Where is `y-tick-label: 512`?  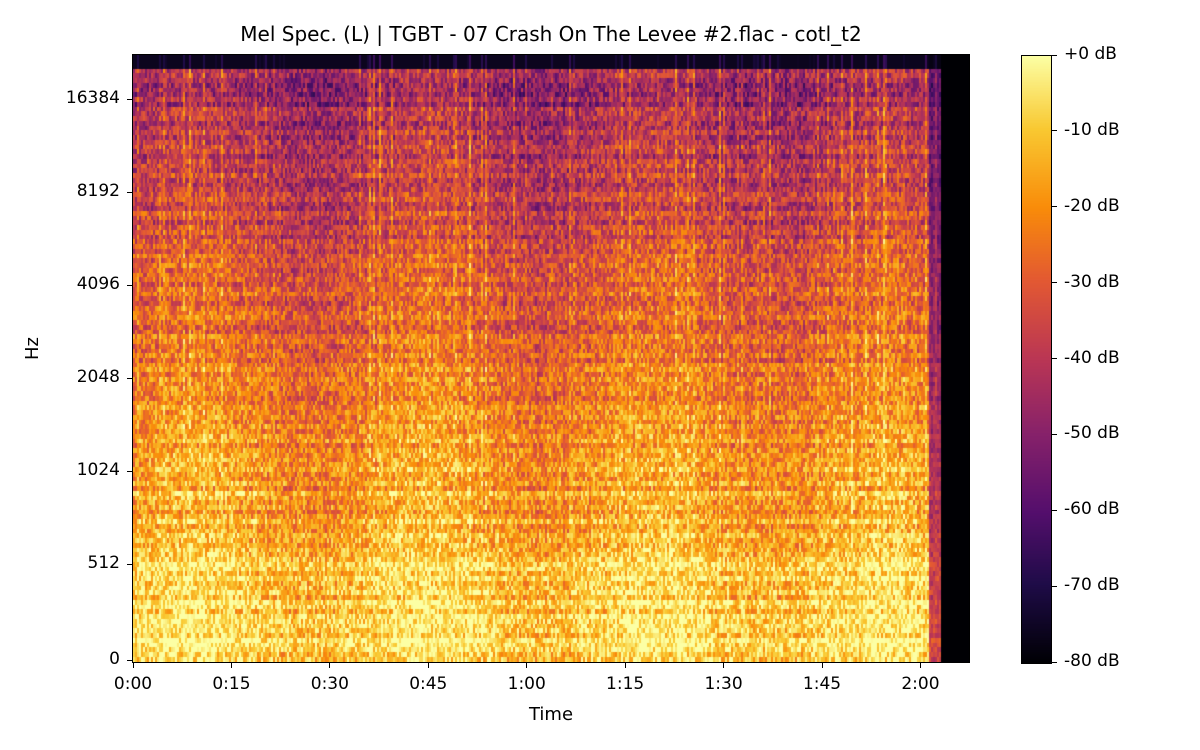 y-tick-label: 512 is located at coordinates (103, 563).